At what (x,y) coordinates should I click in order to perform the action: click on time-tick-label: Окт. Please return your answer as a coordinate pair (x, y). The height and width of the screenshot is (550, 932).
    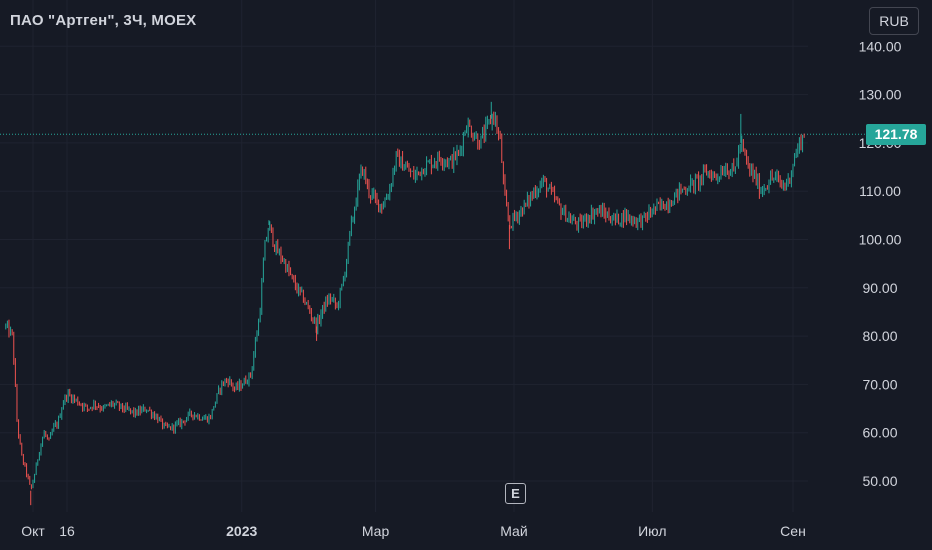
    Looking at the image, I should click on (33, 531).